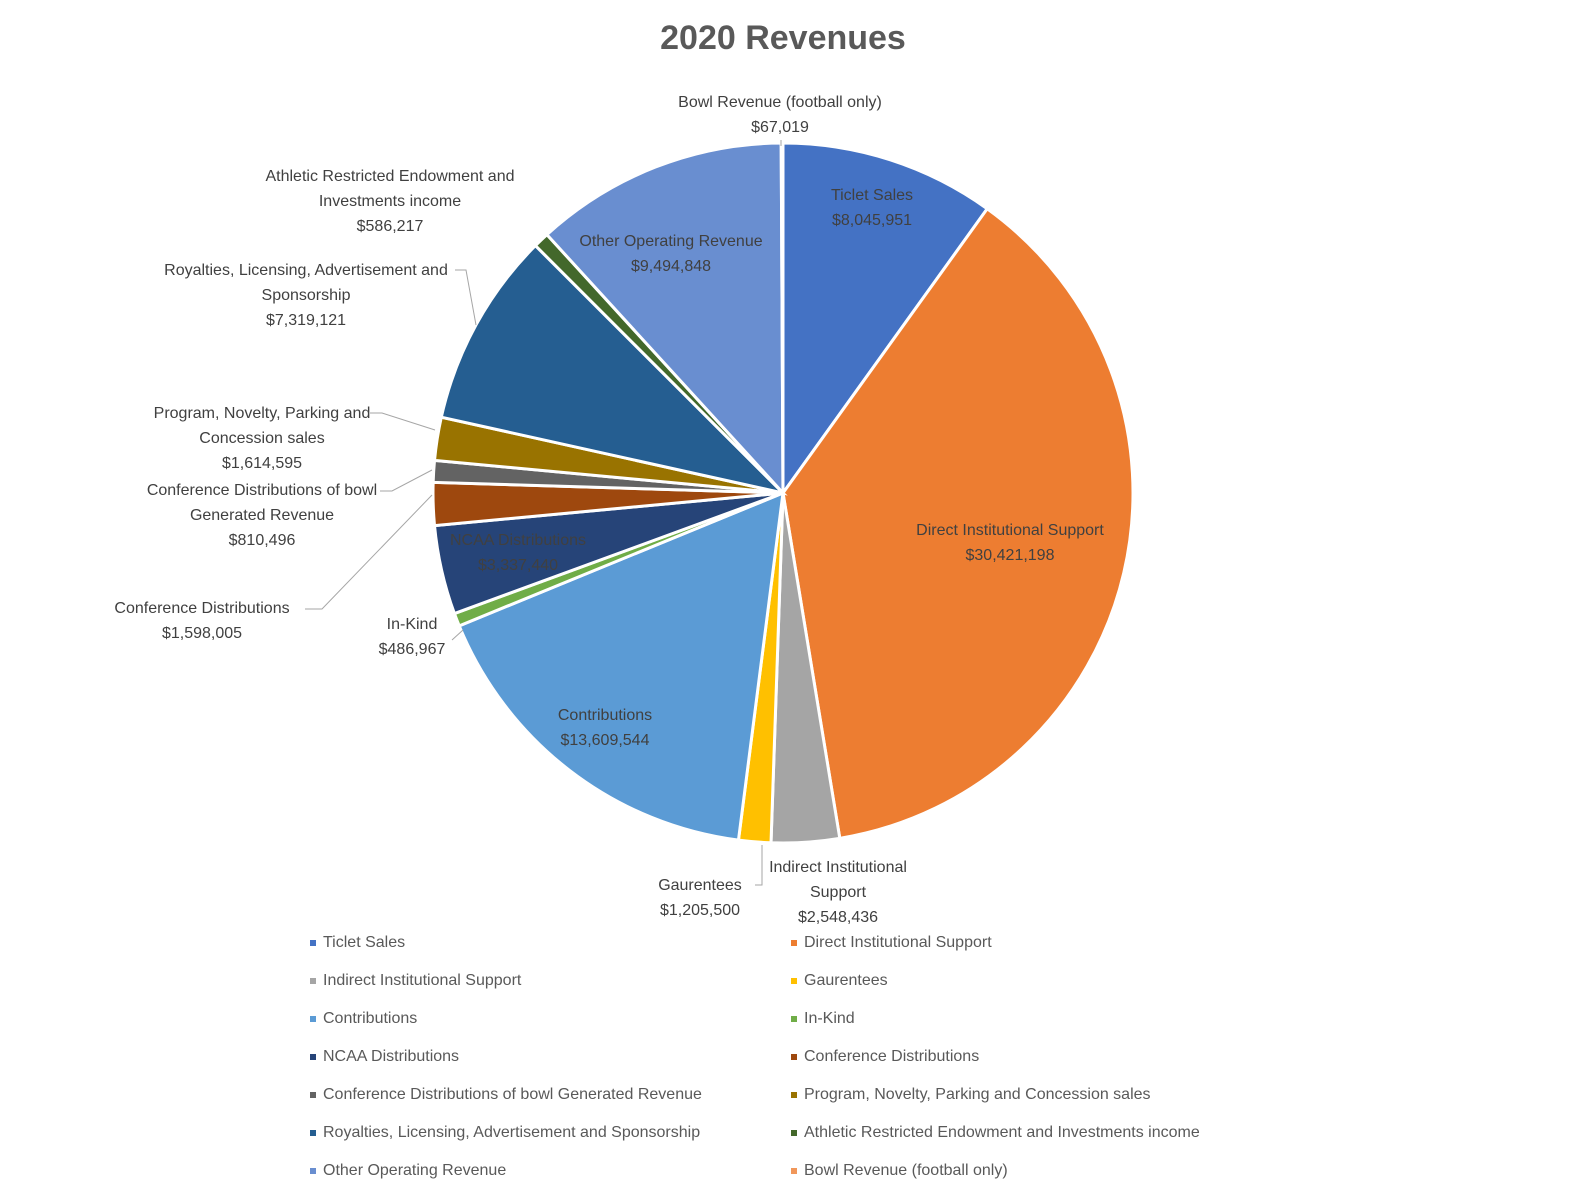  Describe the element at coordinates (846, 980) in the screenshot. I see `legend-label: Gaurentees` at that location.